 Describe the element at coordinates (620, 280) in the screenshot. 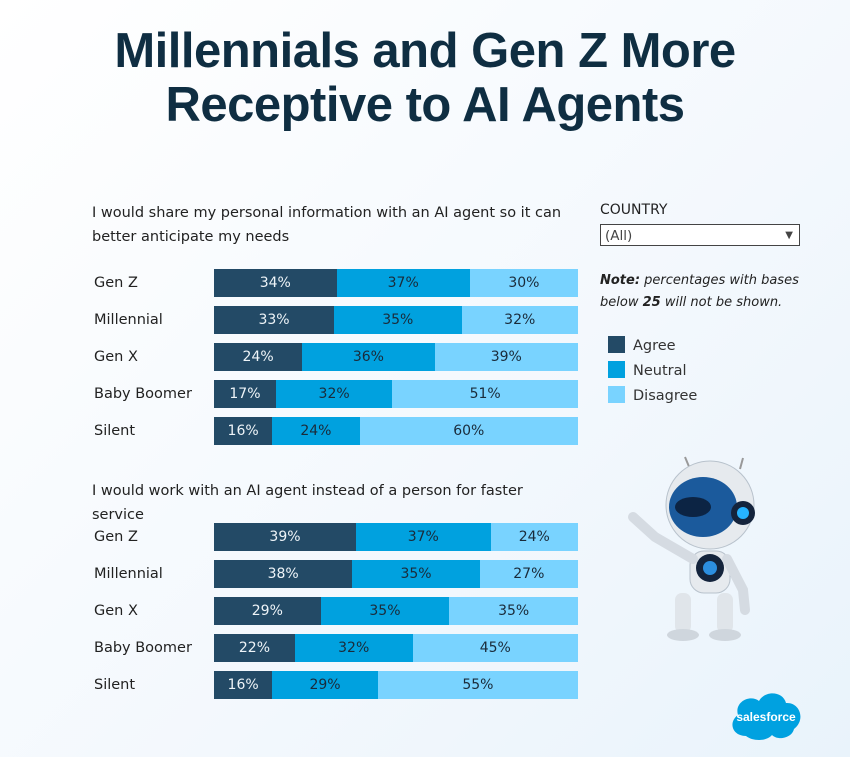

I see `note-bold: Note:` at that location.